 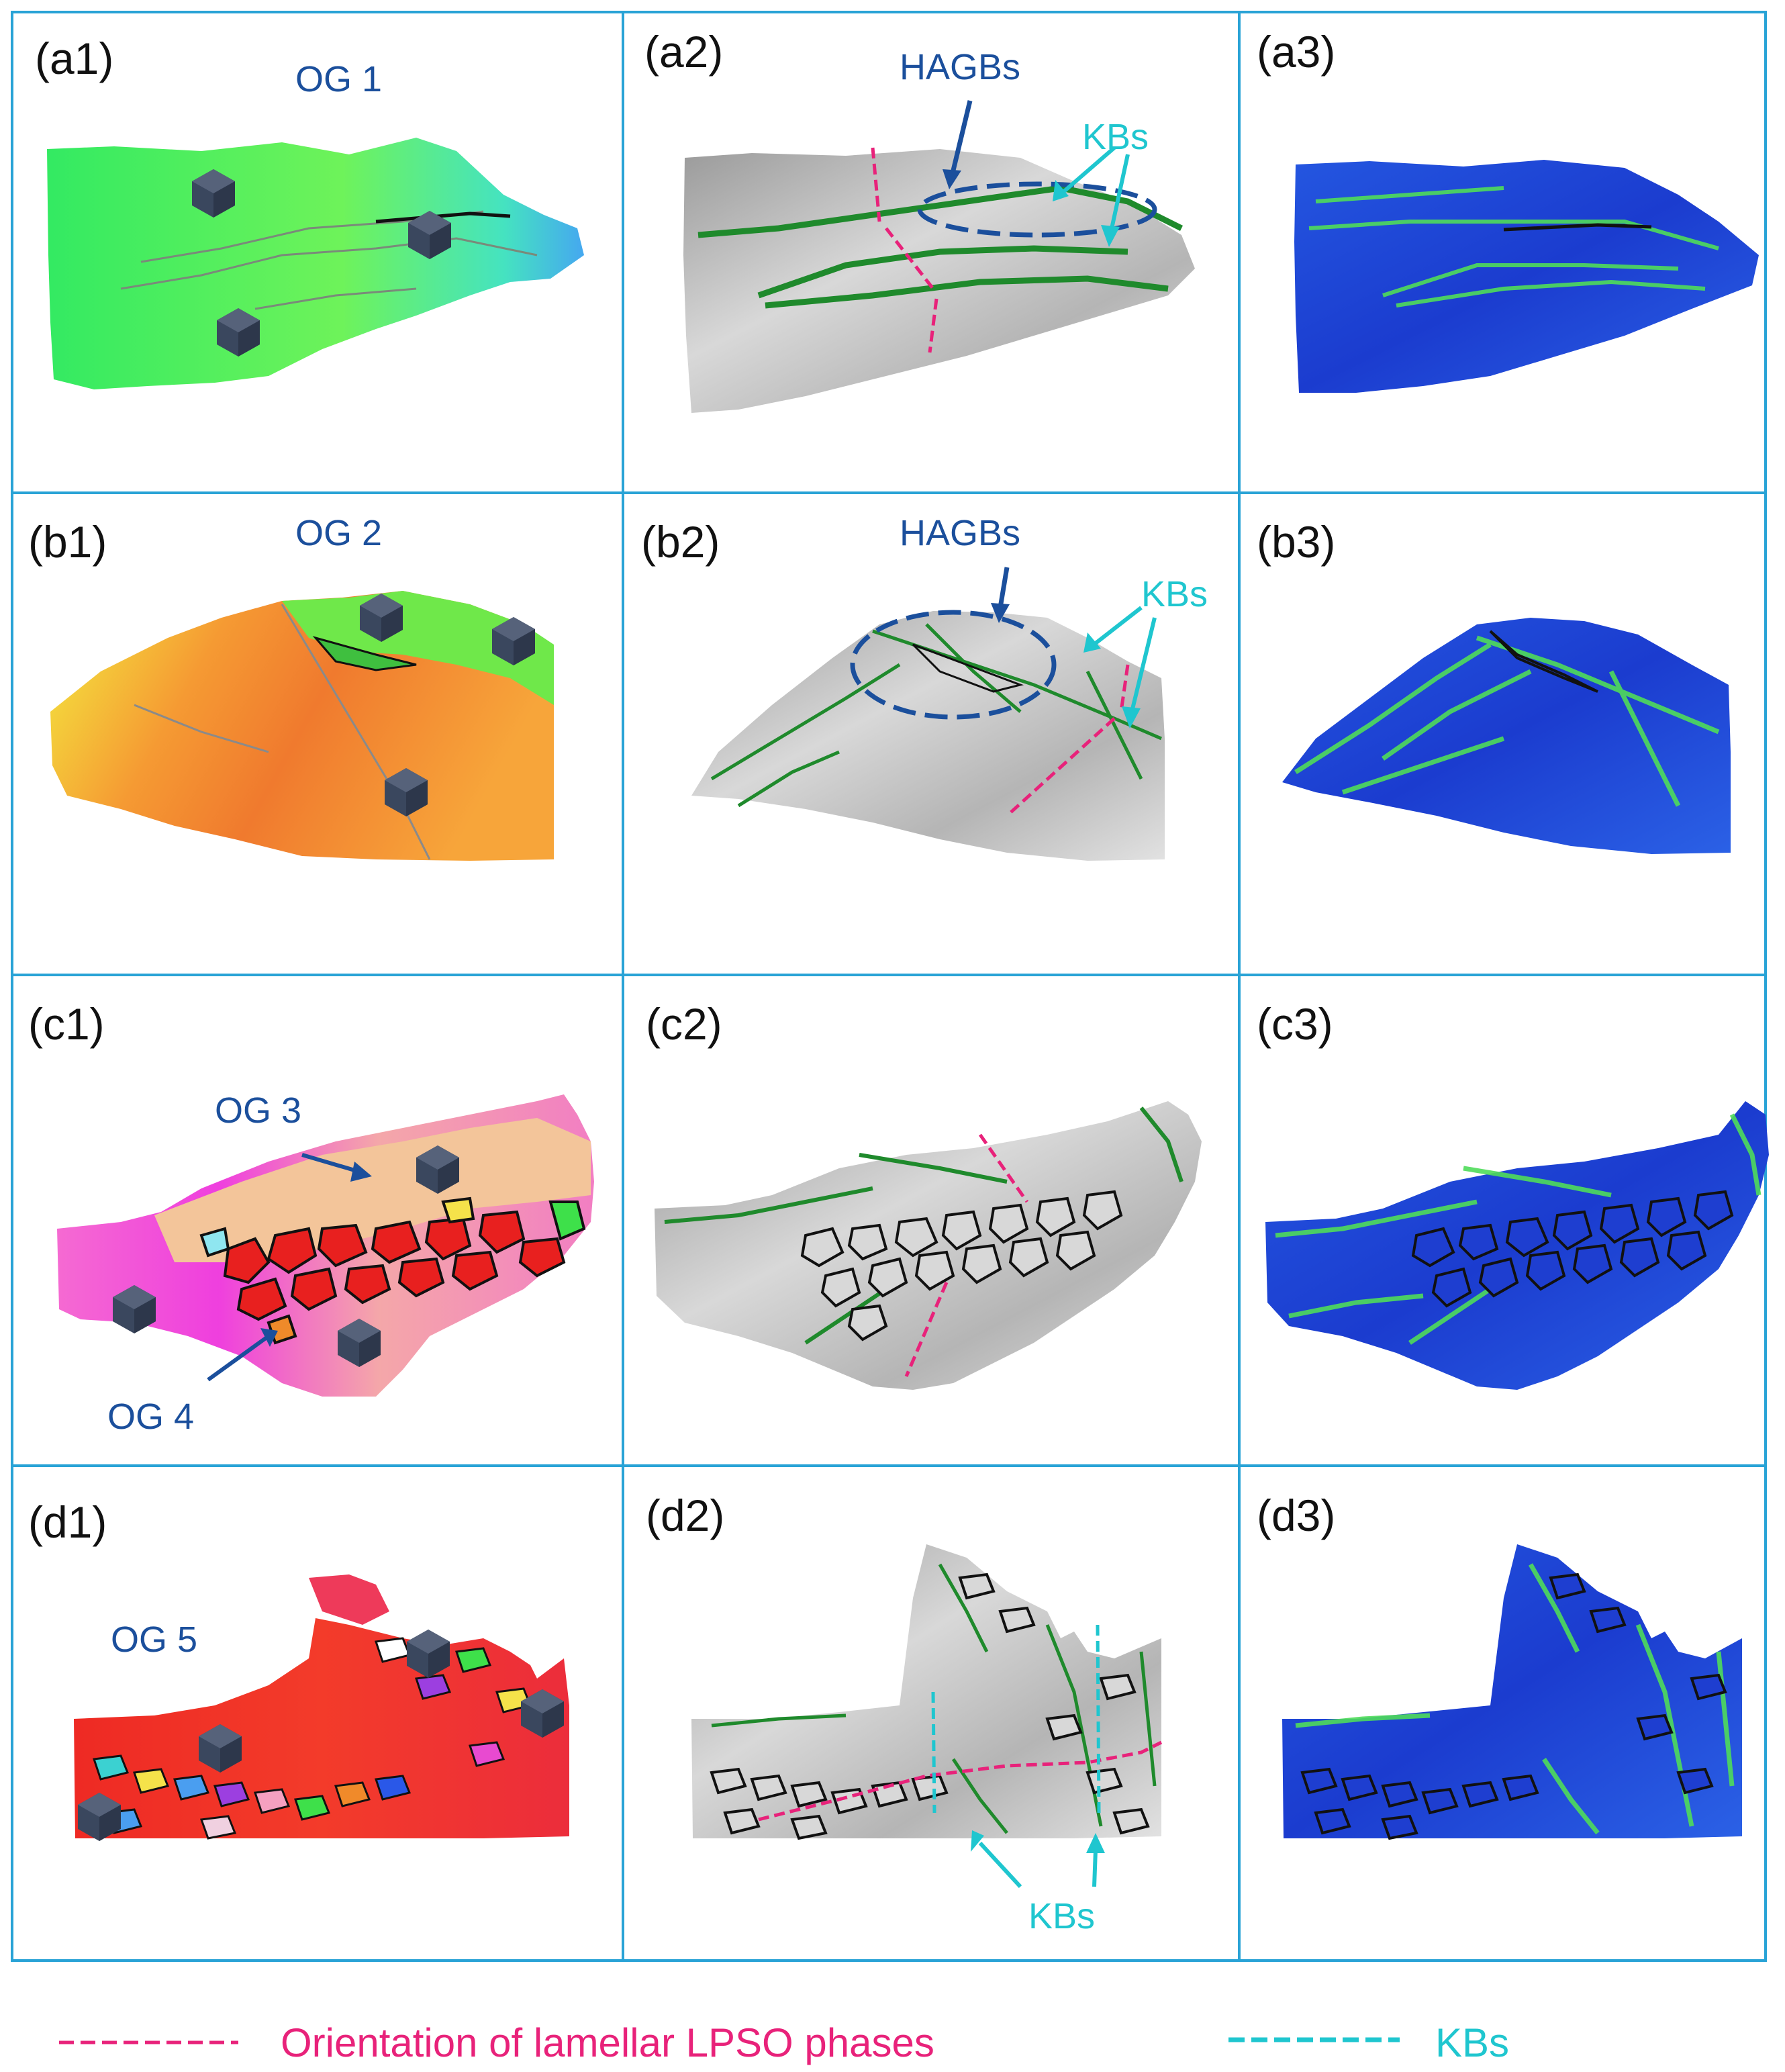 I want to click on panel-d3: (d3), so click(x=1499, y=1665).